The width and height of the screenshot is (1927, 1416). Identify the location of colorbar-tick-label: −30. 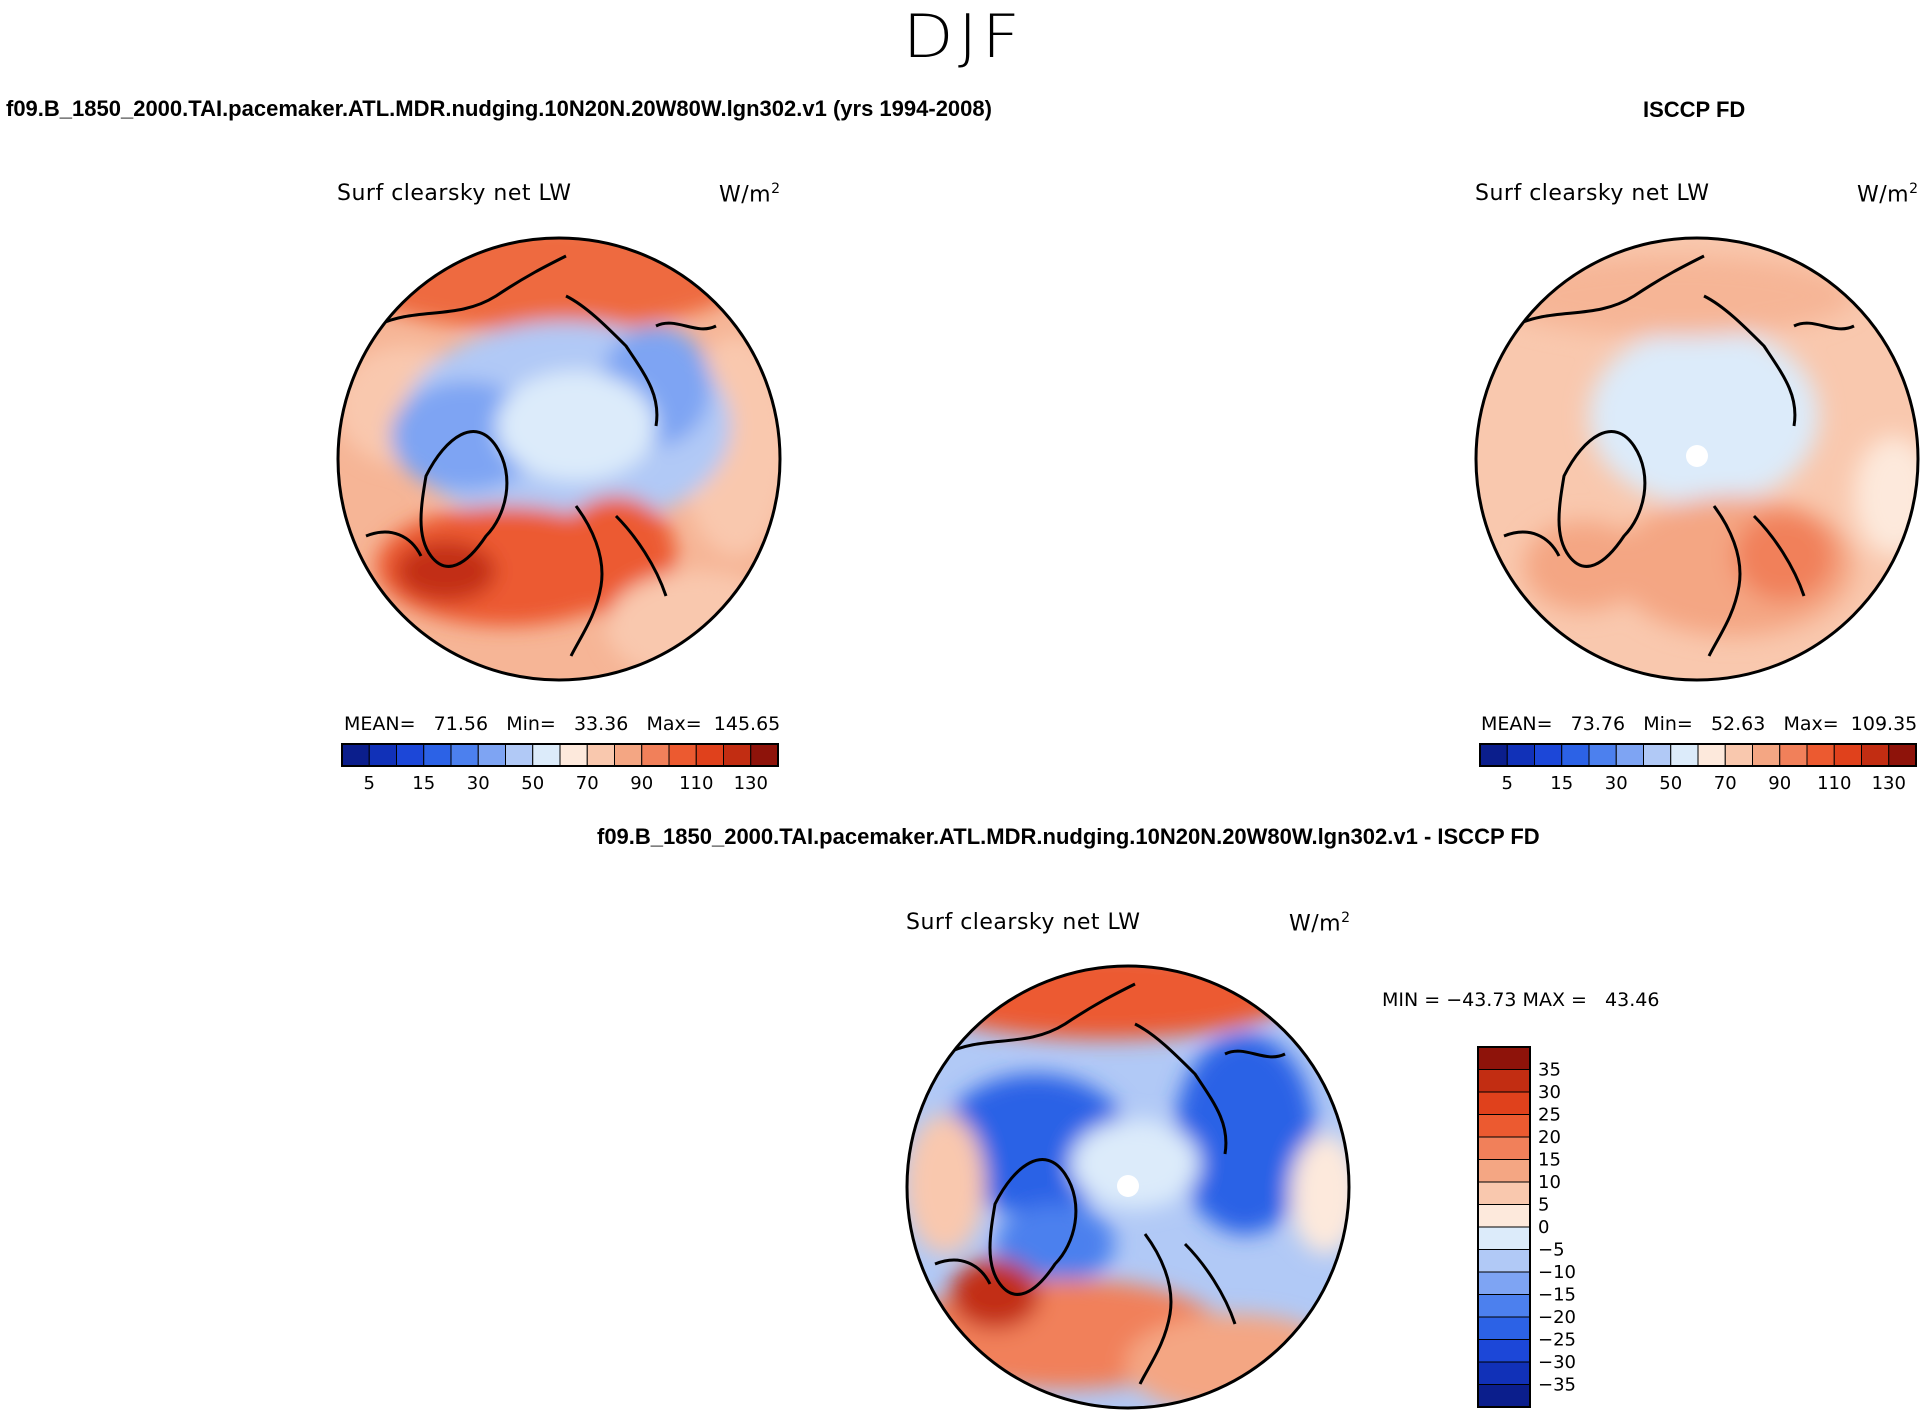
(1557, 1362).